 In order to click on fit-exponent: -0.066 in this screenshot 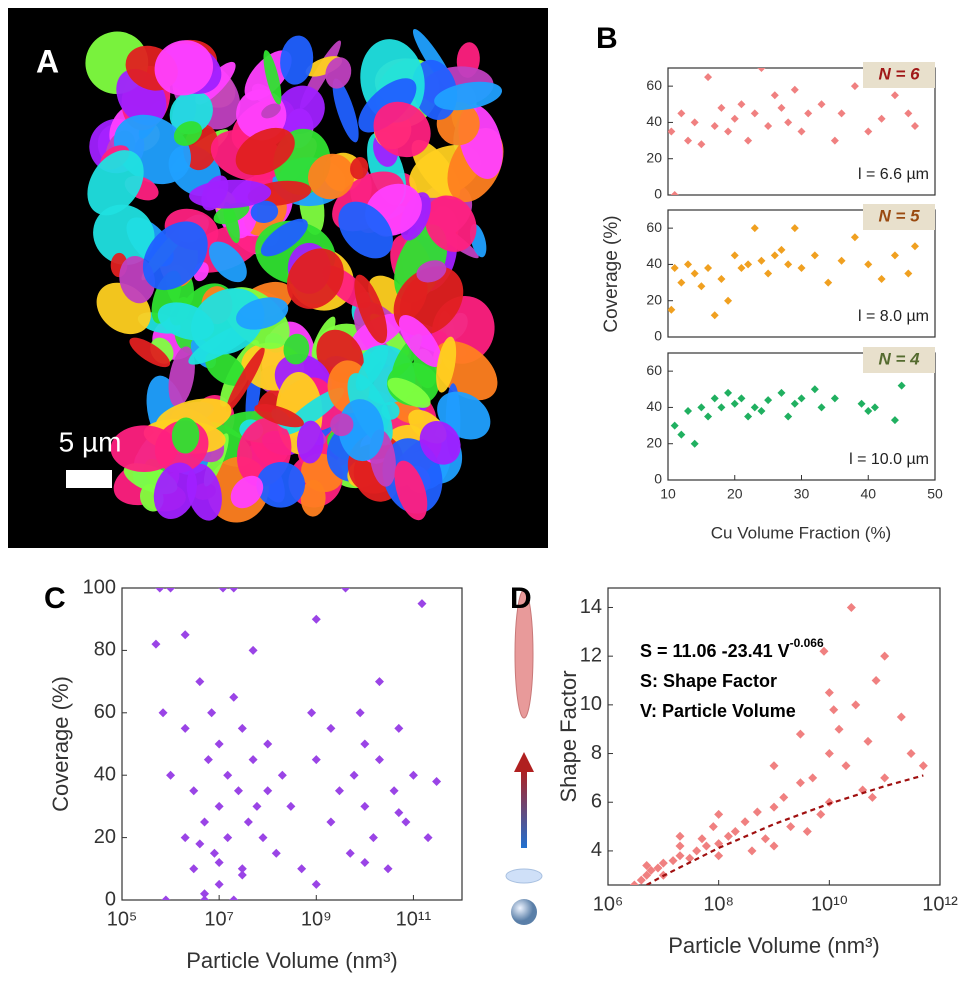, I will do `click(807, 643)`.